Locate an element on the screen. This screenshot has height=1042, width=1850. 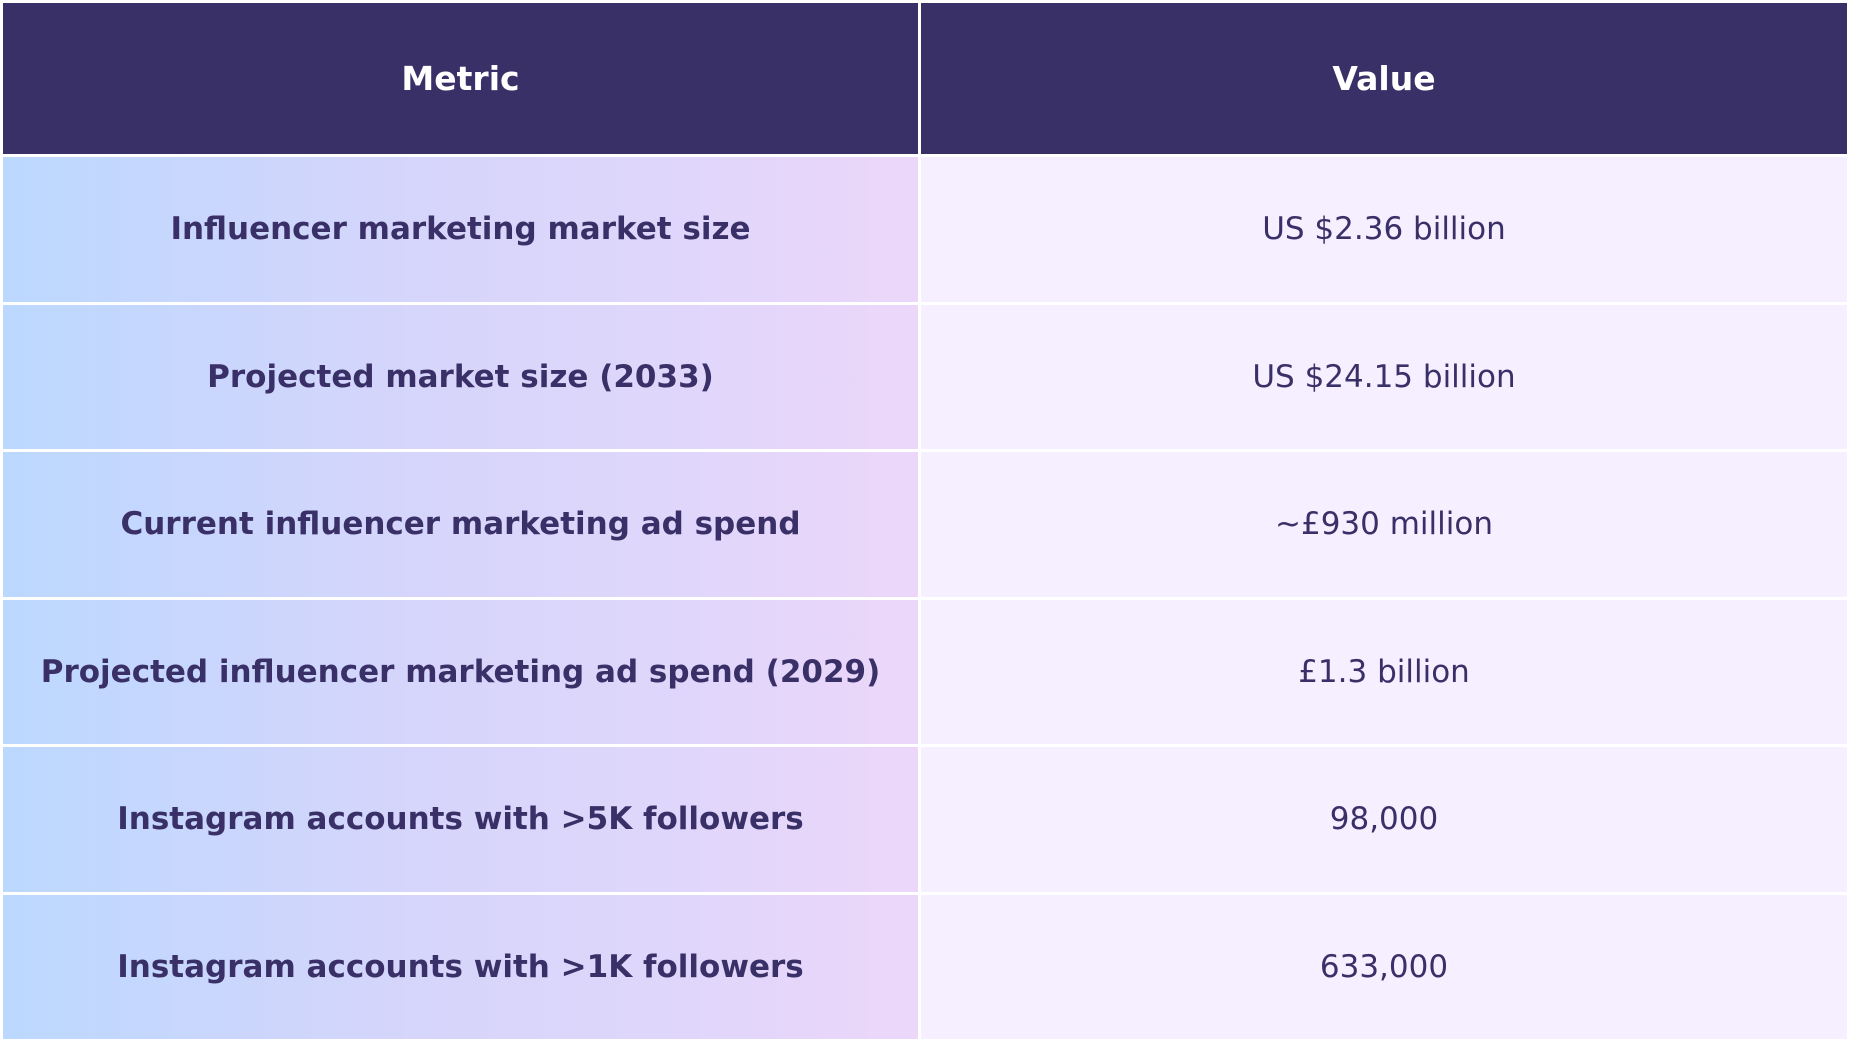
row-3-value: ~£930 million is located at coordinates (1384, 524).